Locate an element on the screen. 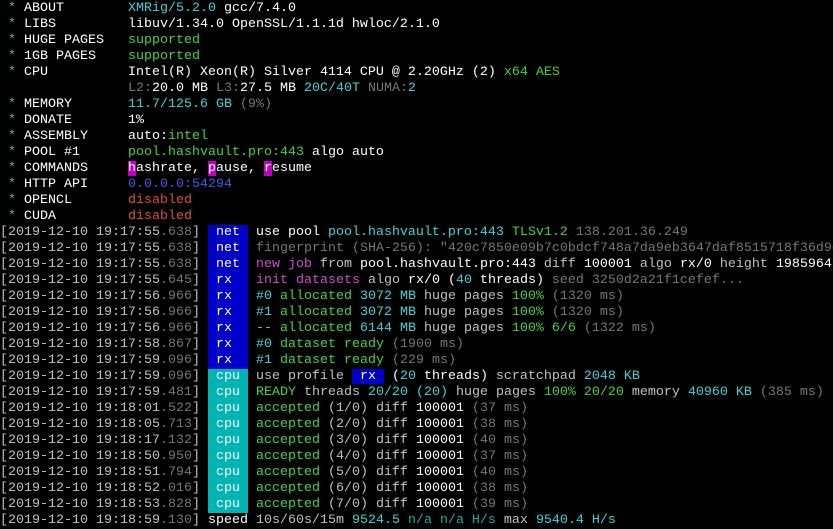 The width and height of the screenshot is (833, 529). log-message-part: 6/6 is located at coordinates (559, 328).